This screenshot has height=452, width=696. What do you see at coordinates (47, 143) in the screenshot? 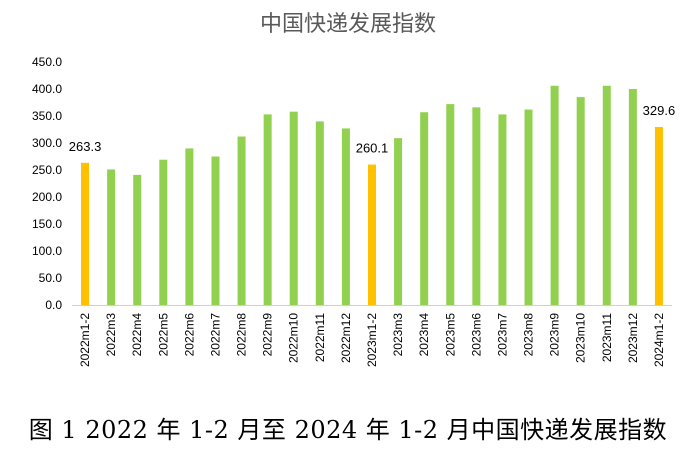
I see `y-tick-label: 300.0` at bounding box center [47, 143].